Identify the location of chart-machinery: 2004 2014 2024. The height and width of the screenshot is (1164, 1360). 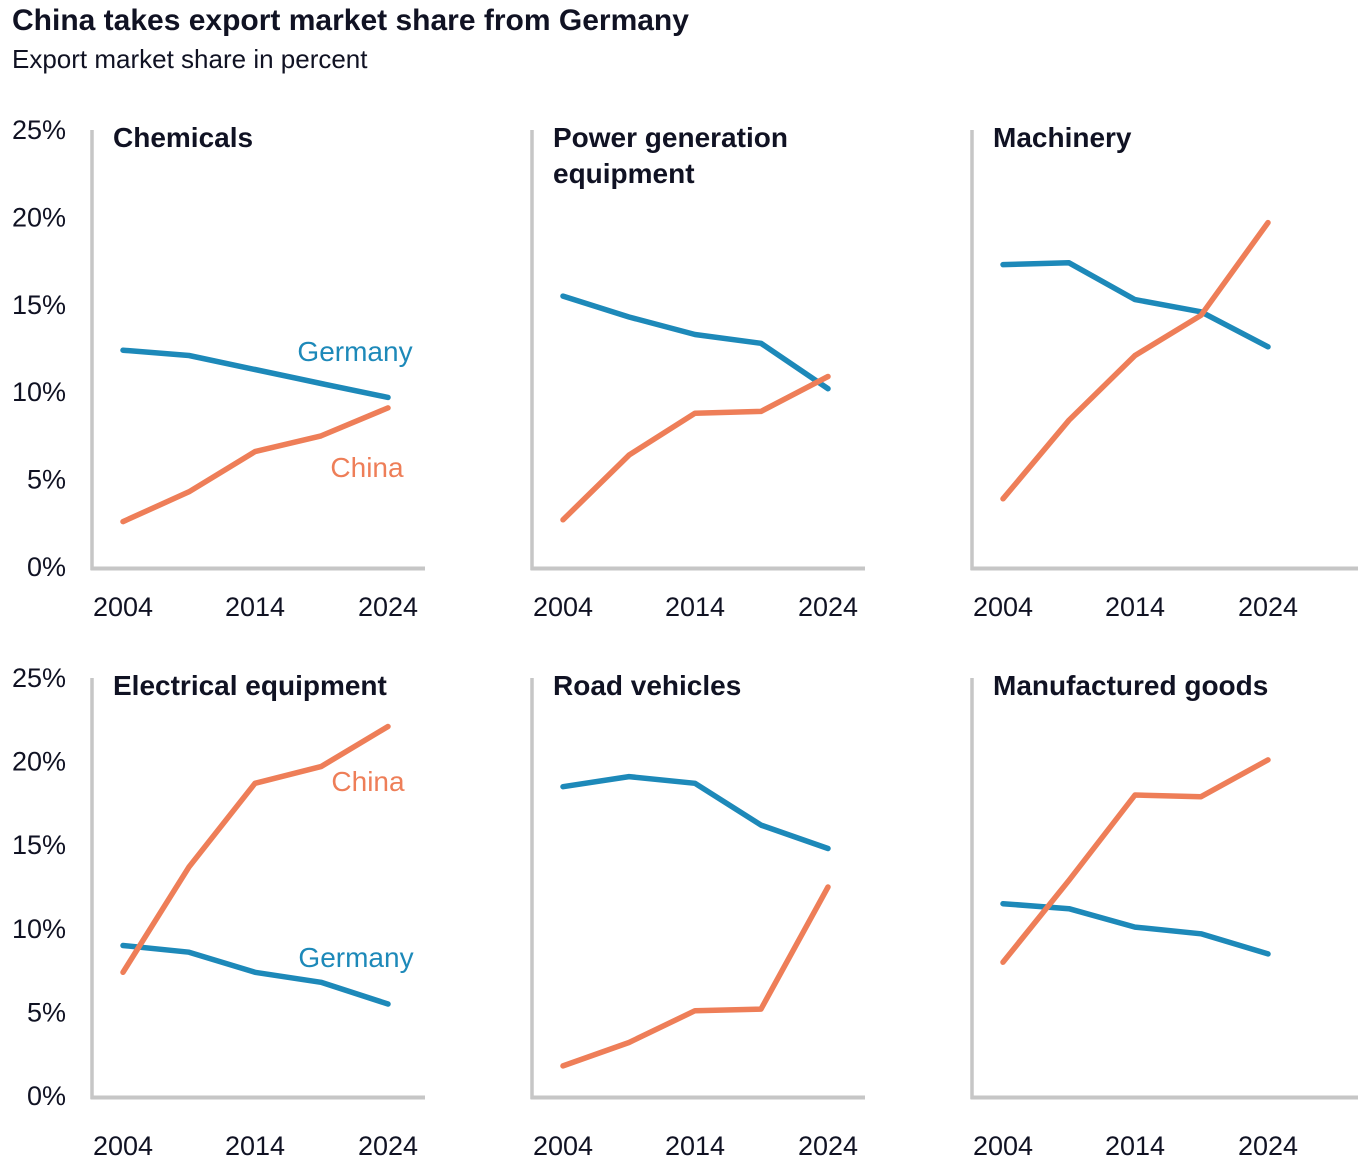
(1164, 376).